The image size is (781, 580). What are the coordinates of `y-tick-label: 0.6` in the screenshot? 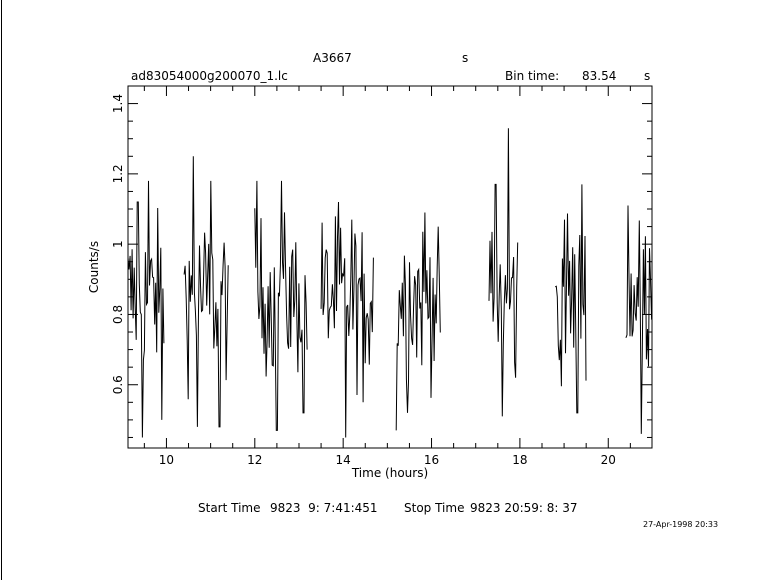 It's located at (118, 384).